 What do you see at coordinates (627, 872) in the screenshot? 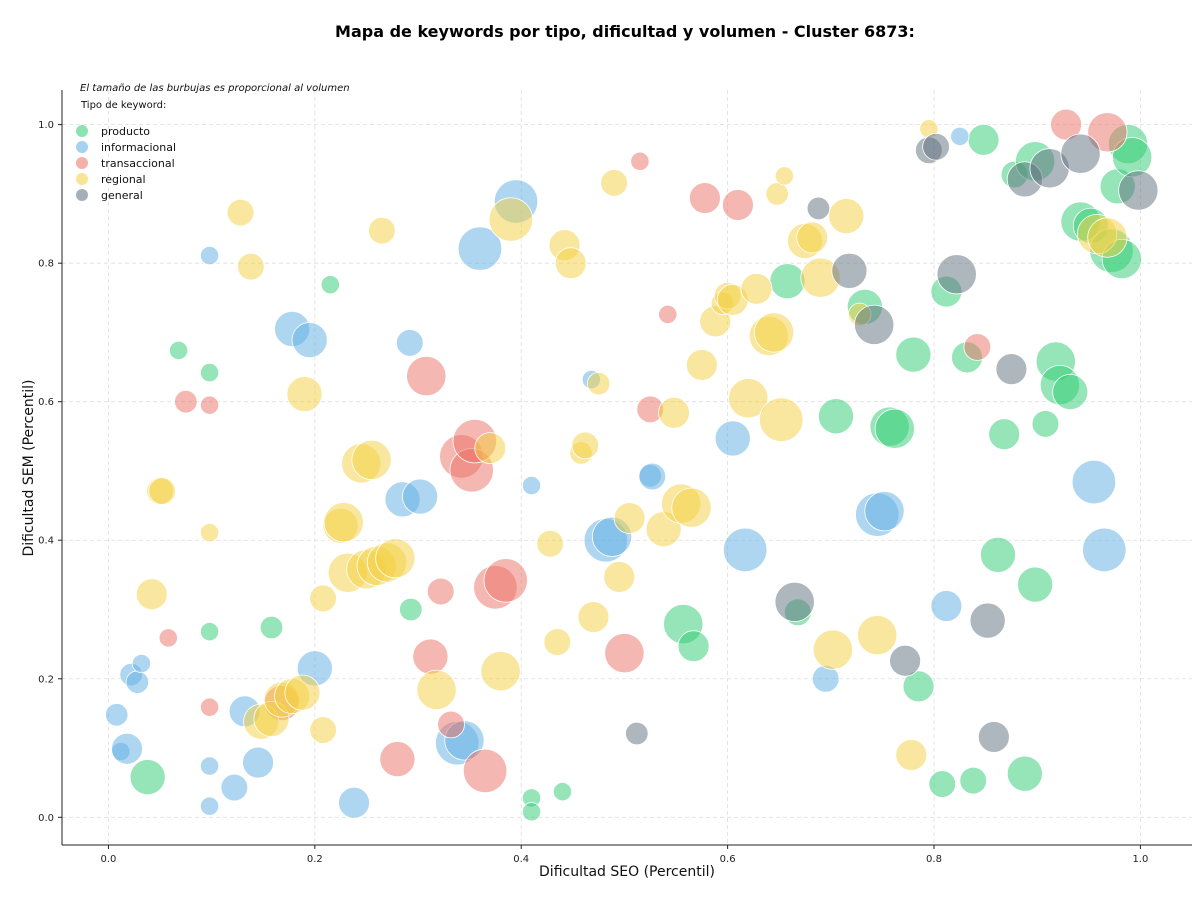
I see `x-axis-label: Dificultad SEO (Percentil)` at bounding box center [627, 872].